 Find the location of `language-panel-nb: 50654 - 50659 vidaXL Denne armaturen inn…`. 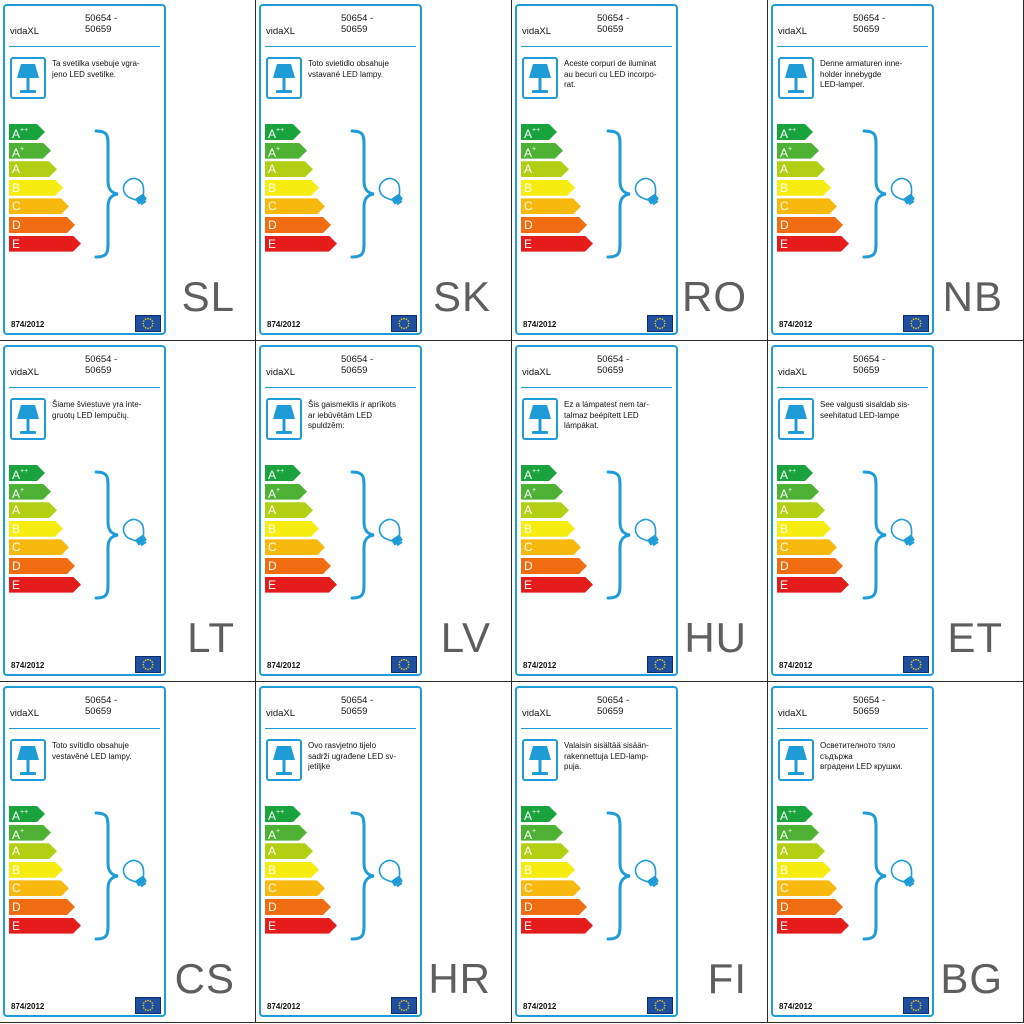

language-panel-nb: 50654 - 50659 vidaXL Denne armaturen inn… is located at coordinates (896, 170).